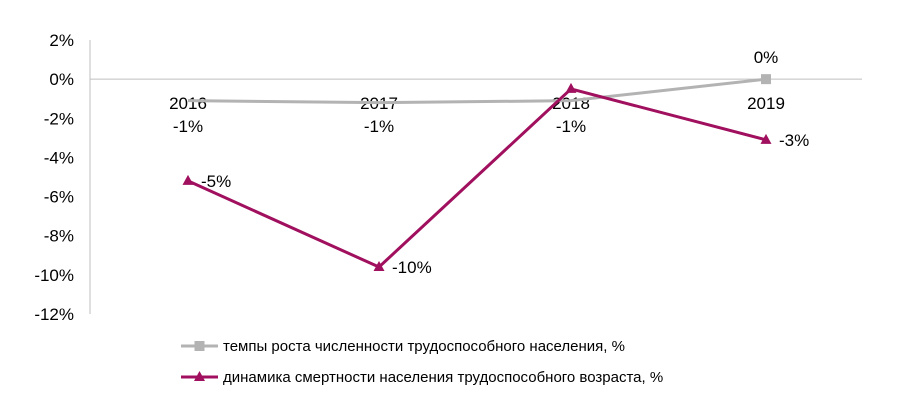  What do you see at coordinates (216, 181) in the screenshot?
I see `data-label: -5%` at bounding box center [216, 181].